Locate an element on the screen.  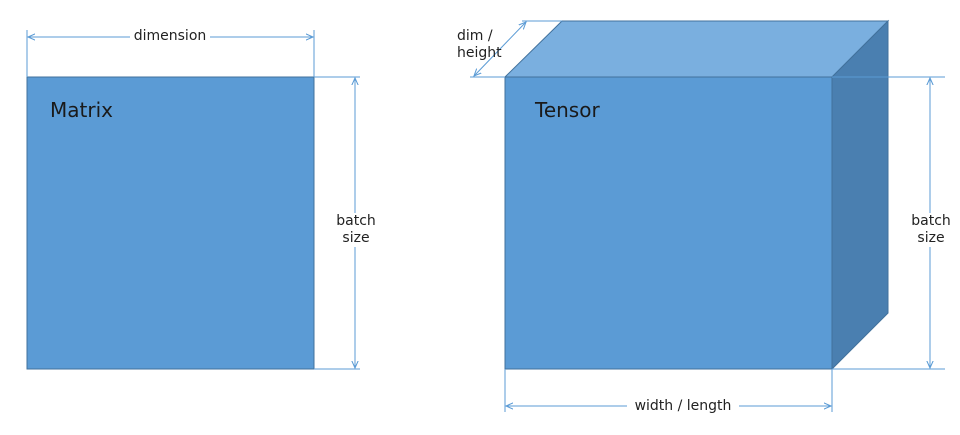
matrix-batch-size-label: batch size is located at coordinates (356, 230).